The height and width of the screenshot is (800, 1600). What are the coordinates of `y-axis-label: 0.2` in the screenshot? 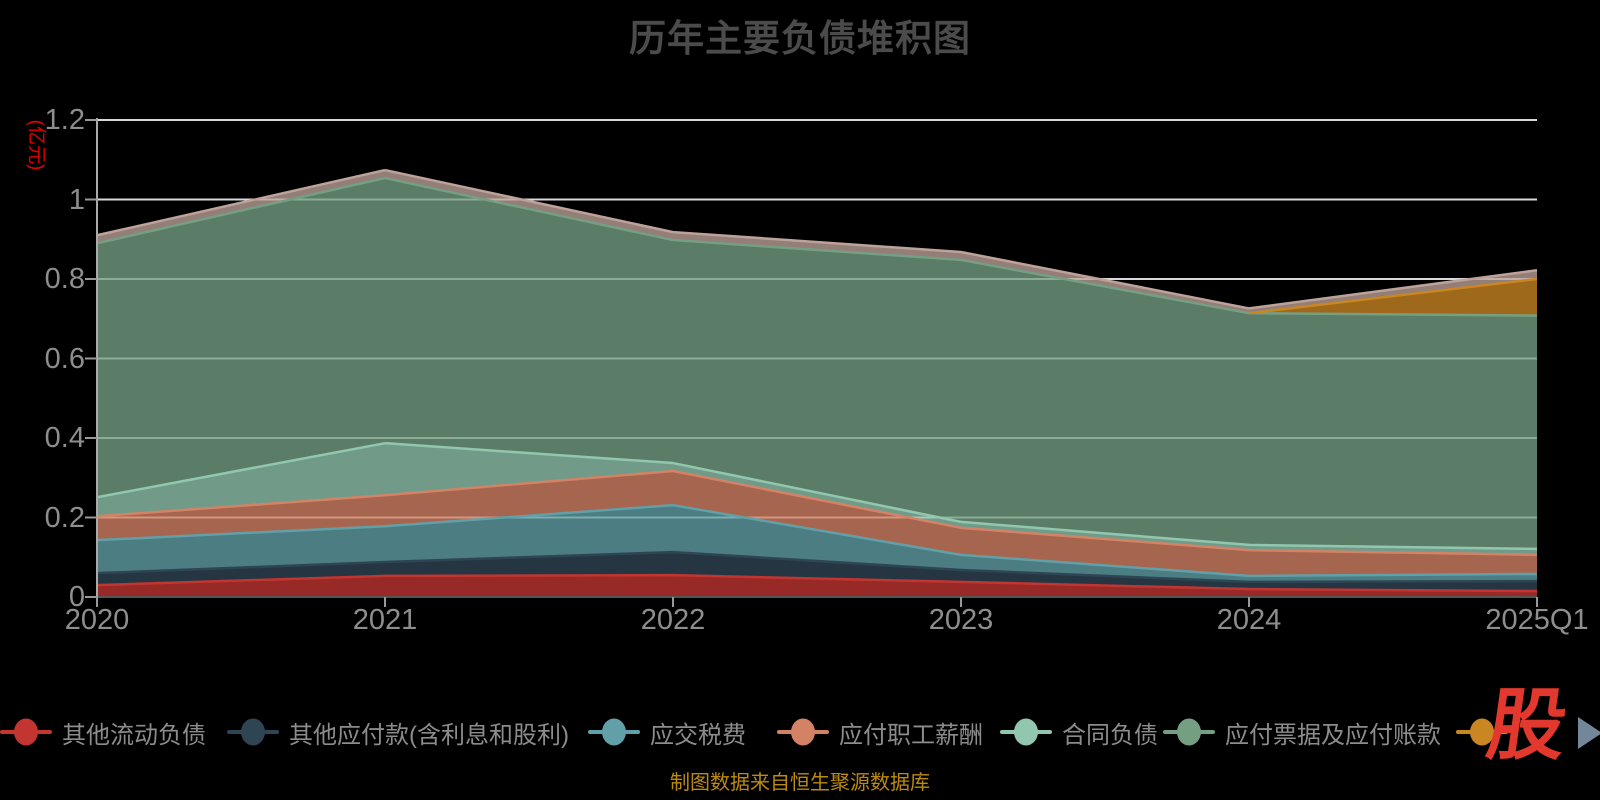 It's located at (64, 517).